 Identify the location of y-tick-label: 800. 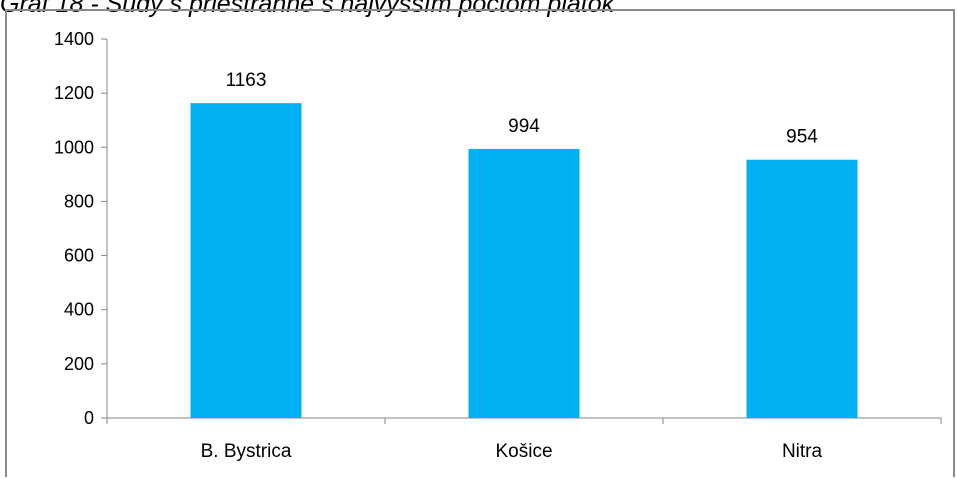
(79, 201).